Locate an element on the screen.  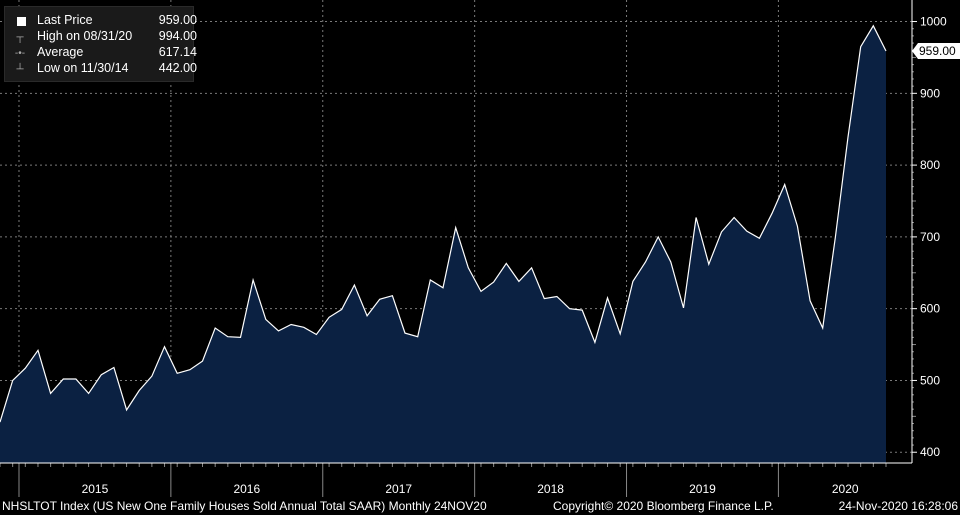
legend-value: 617.14 is located at coordinates (177, 52).